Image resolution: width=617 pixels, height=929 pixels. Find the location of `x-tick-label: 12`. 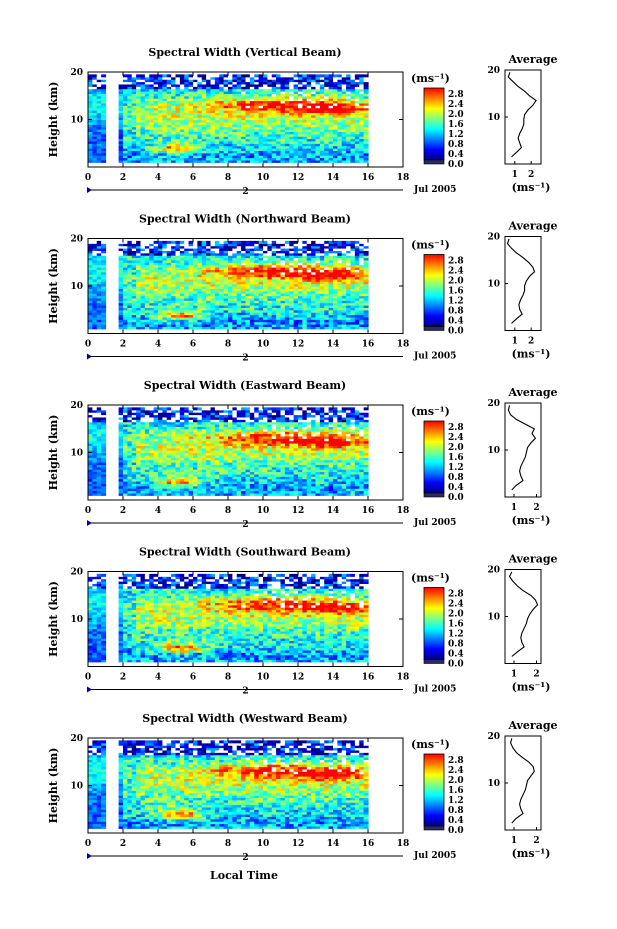

x-tick-label: 12 is located at coordinates (298, 178).